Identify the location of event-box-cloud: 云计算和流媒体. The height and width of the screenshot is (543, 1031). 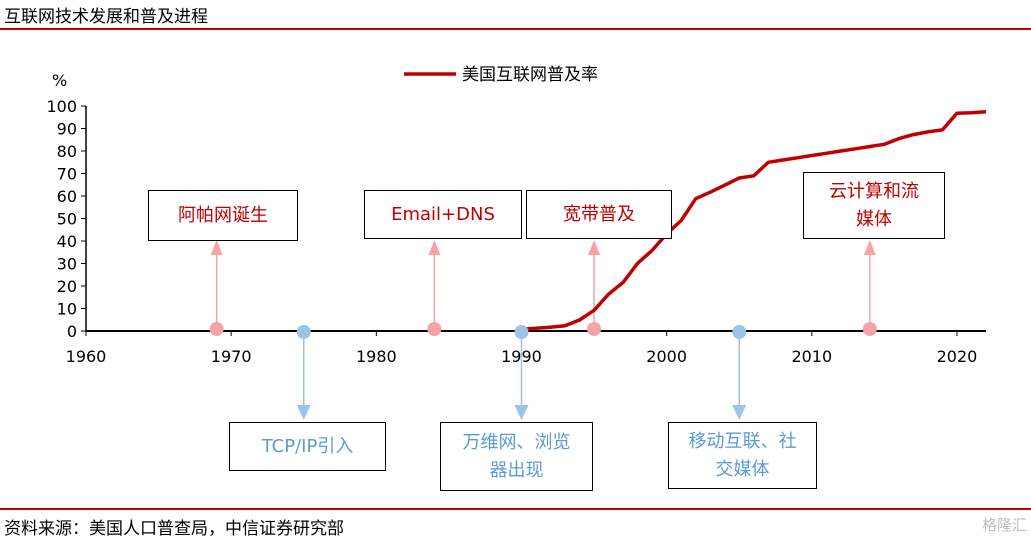
(874, 205).